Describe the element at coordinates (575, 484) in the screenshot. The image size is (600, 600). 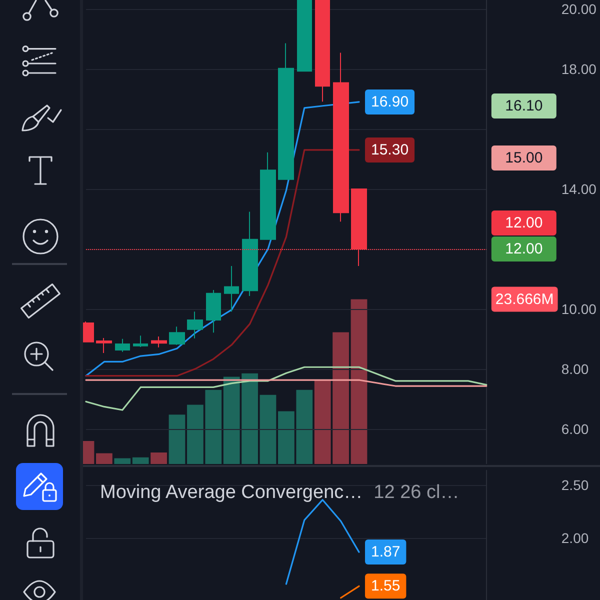
I see `y-tick-label: 2.50` at that location.